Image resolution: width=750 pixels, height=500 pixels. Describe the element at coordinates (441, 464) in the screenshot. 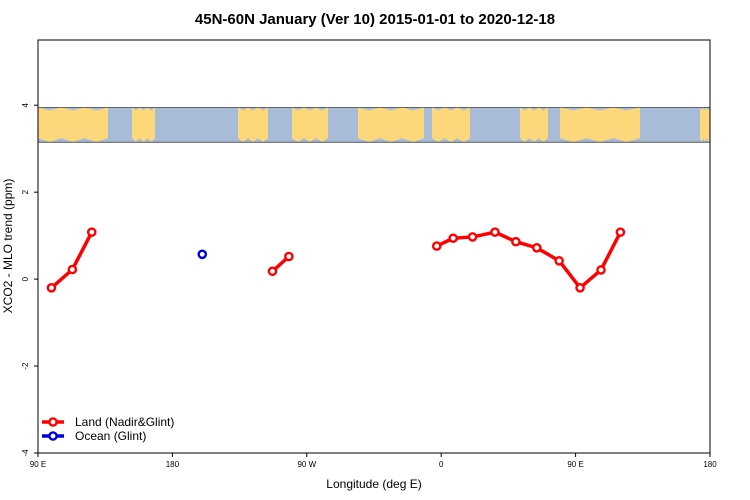

I see `x-tick-label: 0` at that location.